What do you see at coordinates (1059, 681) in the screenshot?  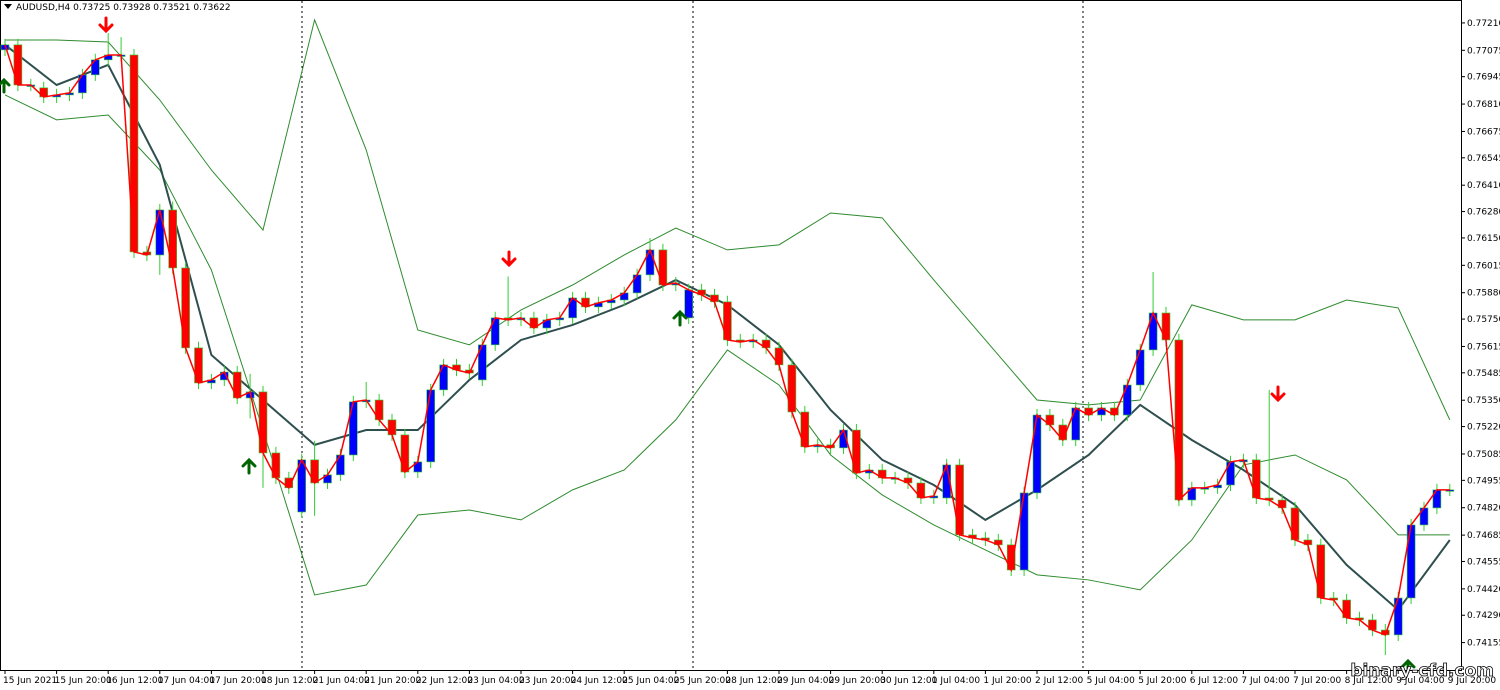 I see `x-tick-label: 2 Jul 12:00` at bounding box center [1059, 681].